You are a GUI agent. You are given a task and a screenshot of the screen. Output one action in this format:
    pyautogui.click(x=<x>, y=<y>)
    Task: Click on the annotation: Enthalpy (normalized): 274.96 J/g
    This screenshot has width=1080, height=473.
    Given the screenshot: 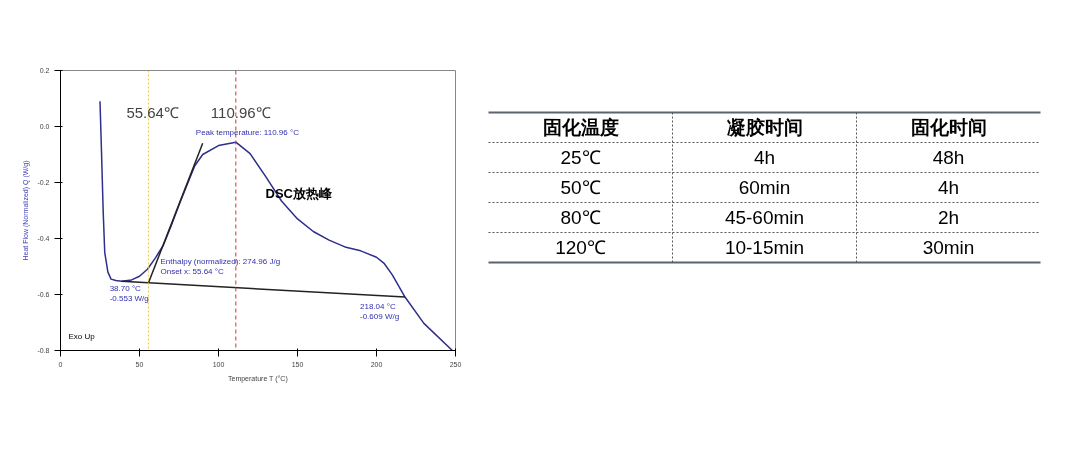 What is the action you would take?
    pyautogui.click(x=220, y=261)
    